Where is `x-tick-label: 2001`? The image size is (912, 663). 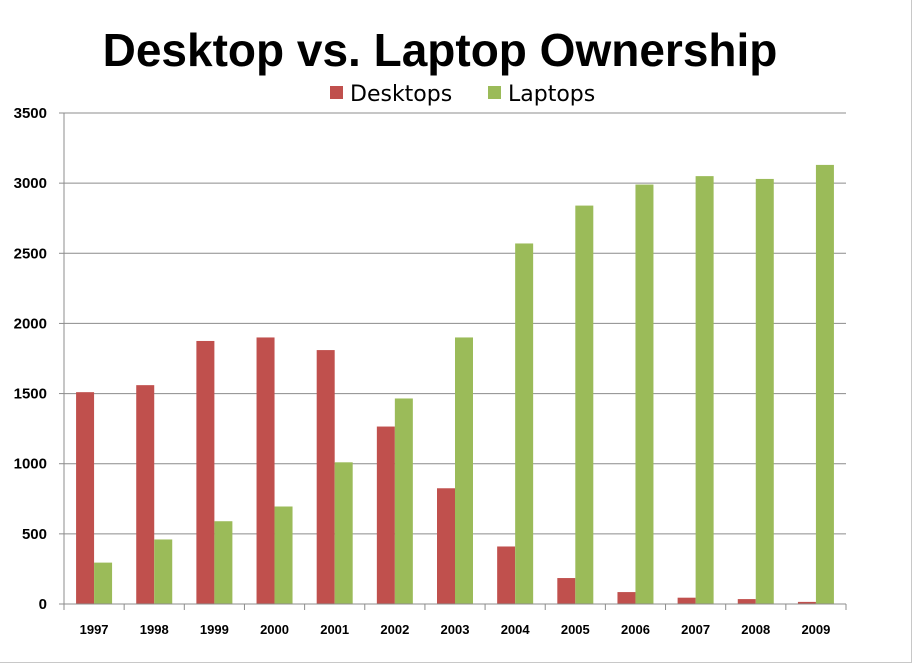
x-tick-label: 2001 is located at coordinates (334, 629).